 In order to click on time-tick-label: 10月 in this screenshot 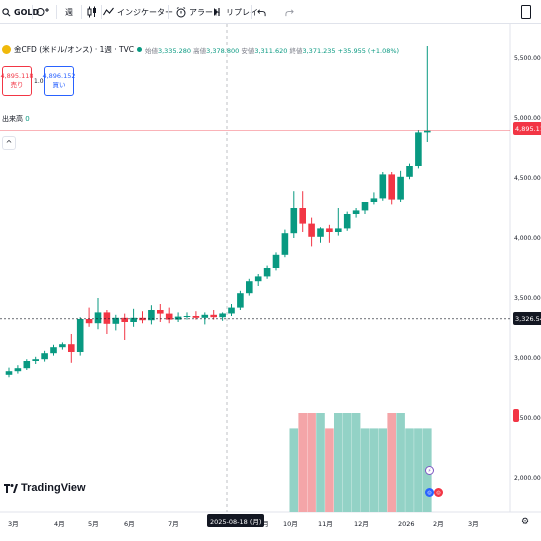, I will do `click(290, 524)`.